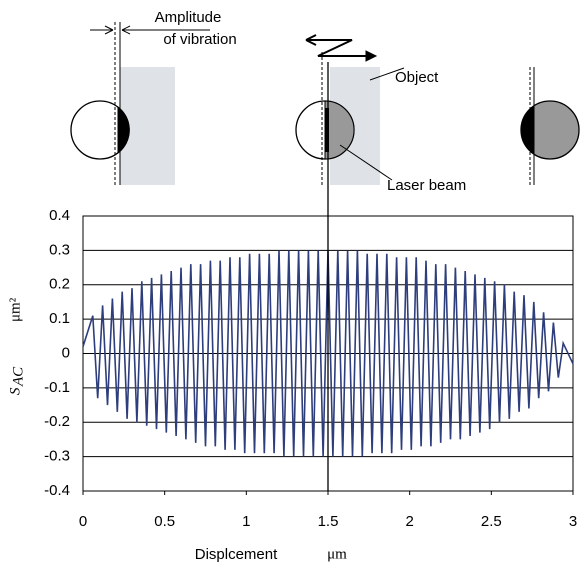 Image resolution: width=582 pixels, height=569 pixels. I want to click on x-axis-label: Displcement, so click(236, 554).